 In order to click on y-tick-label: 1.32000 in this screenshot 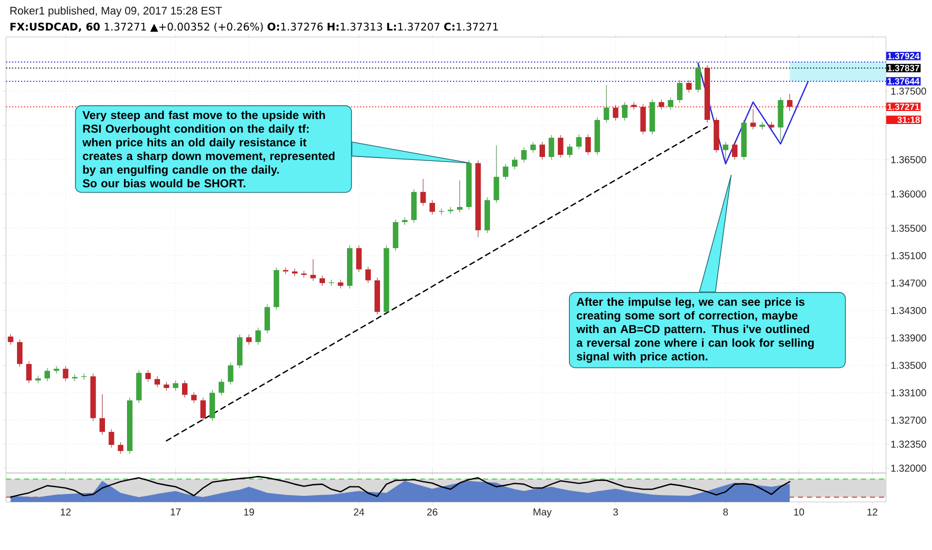, I will do `click(908, 468)`.